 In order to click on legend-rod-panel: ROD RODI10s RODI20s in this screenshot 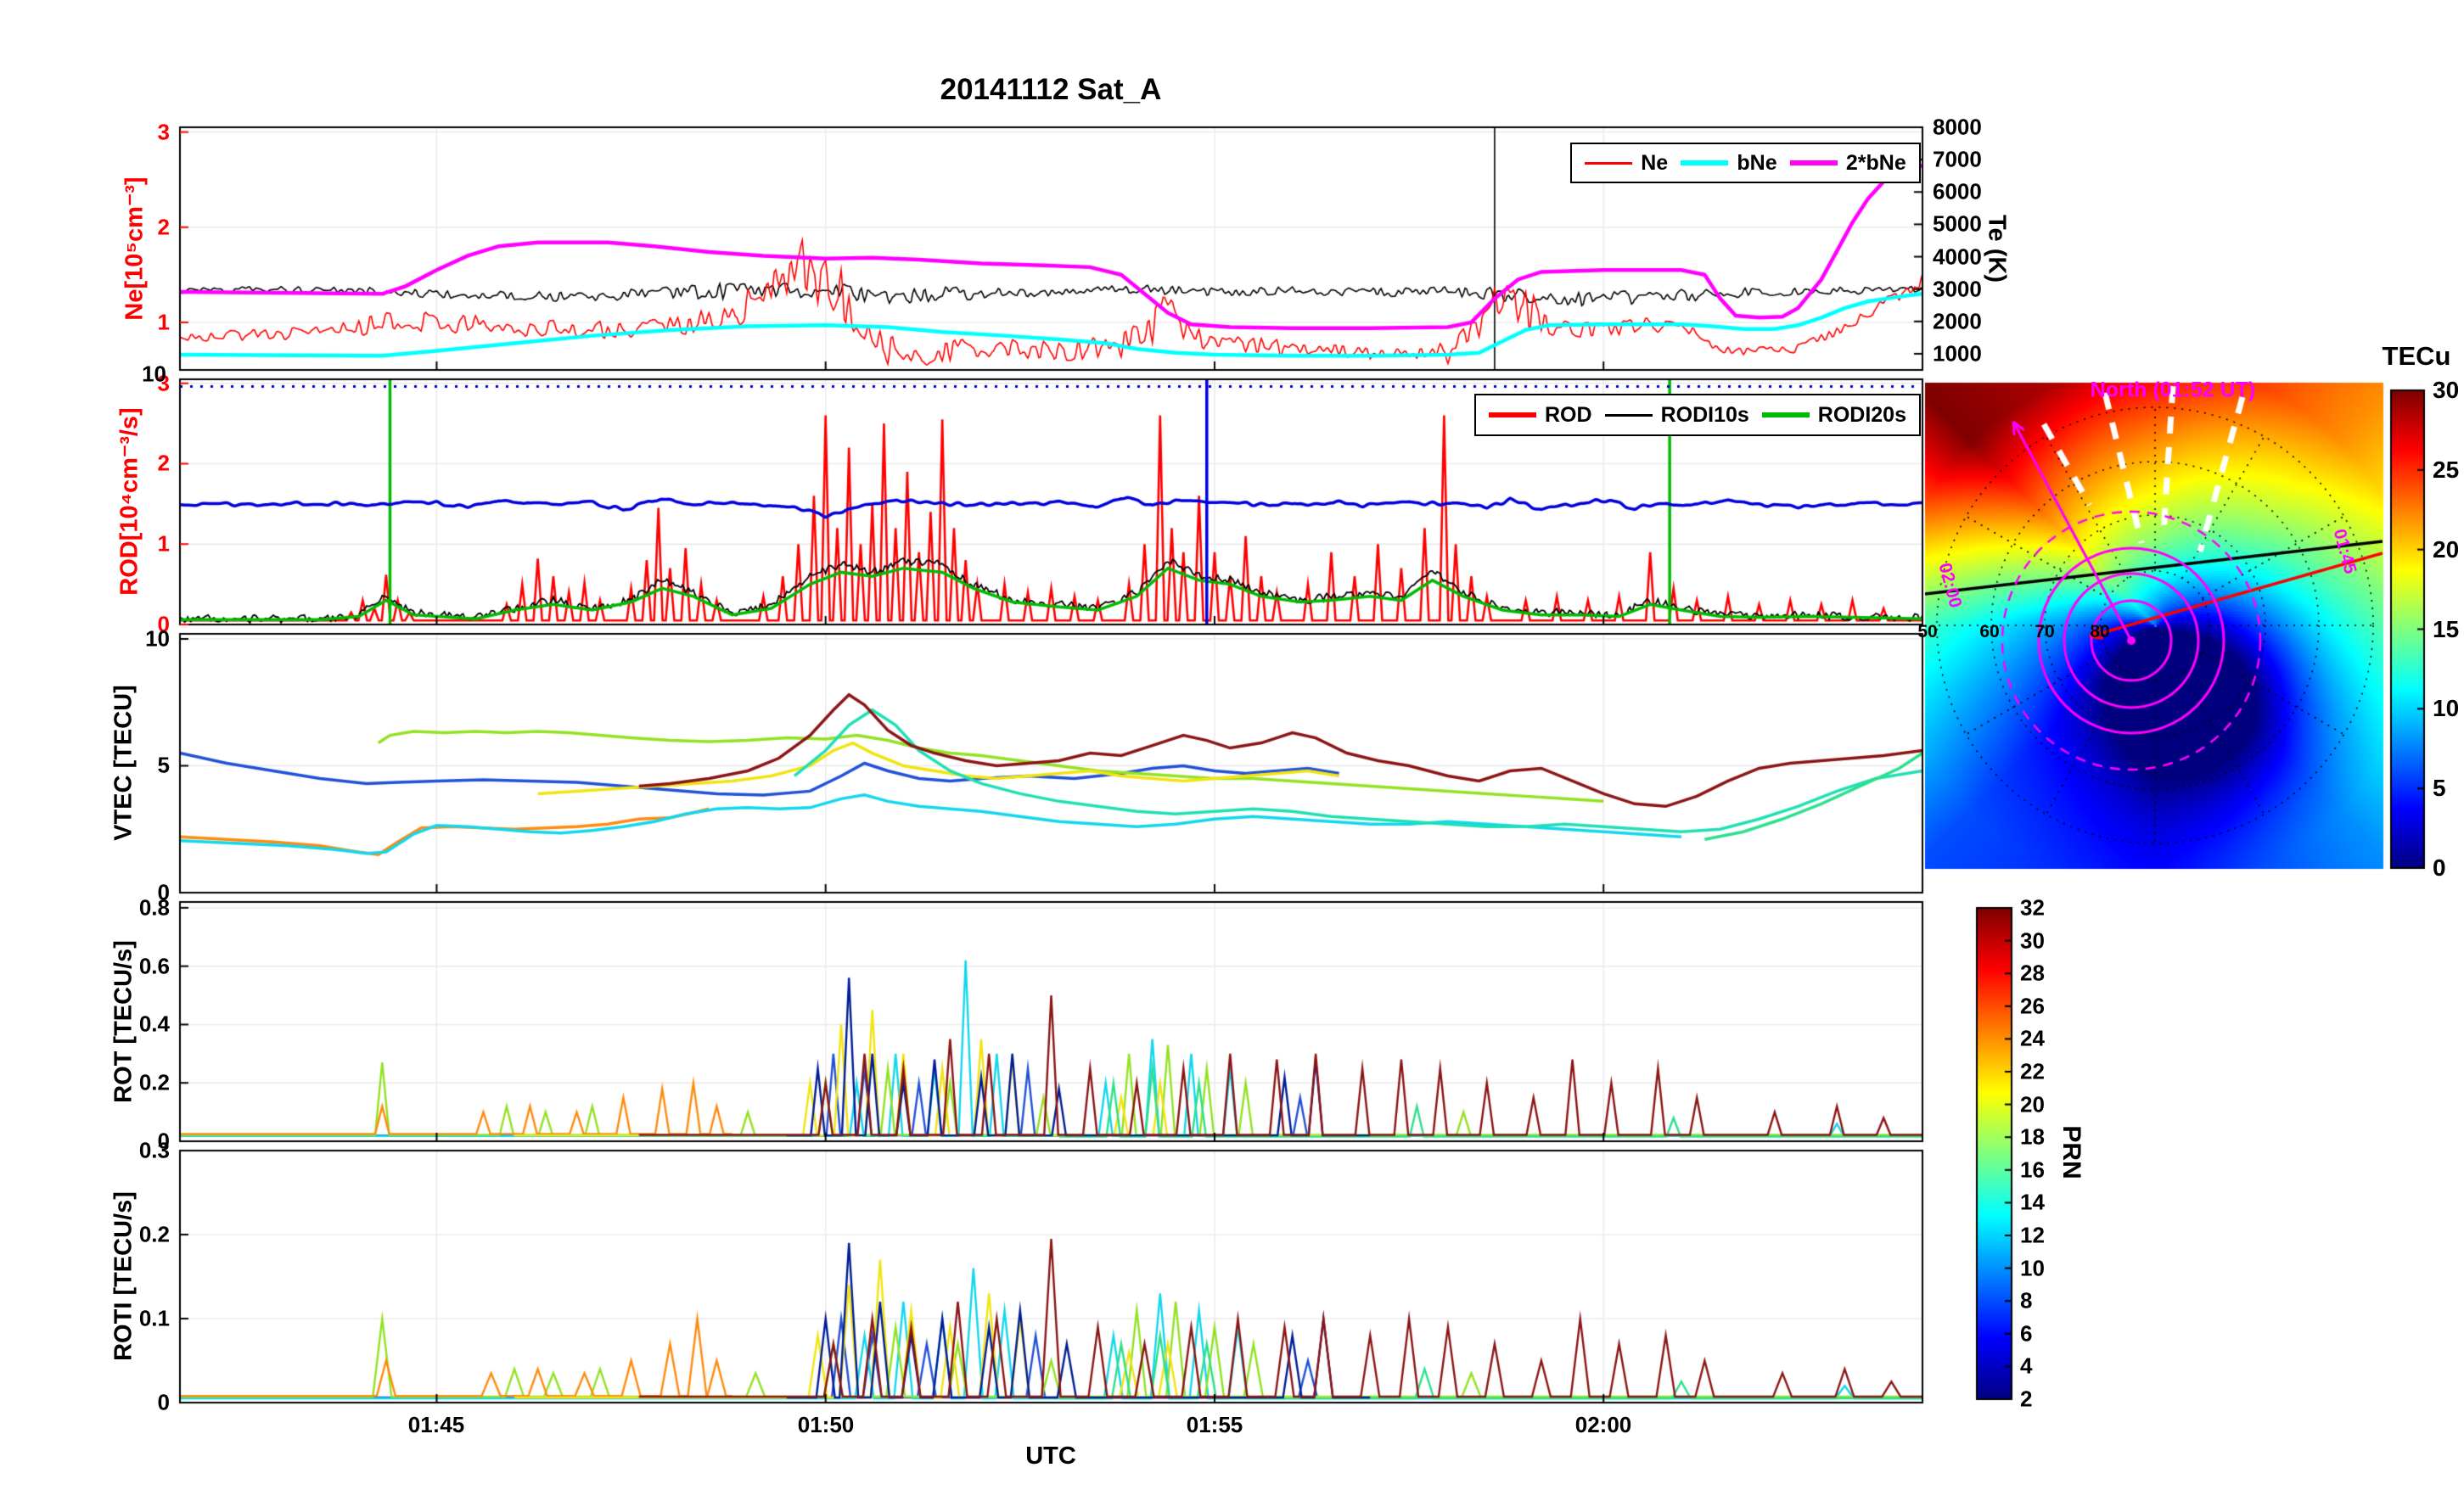, I will do `click(1697, 415)`.